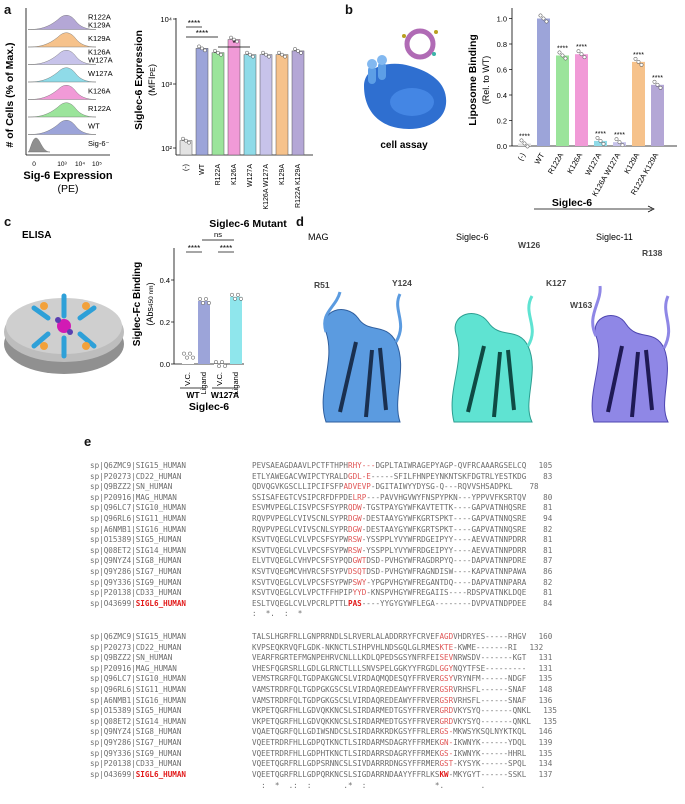  Describe the element at coordinates (64, 302) in the screenshot. I see `elisa-plate-illustration: ELISA` at that location.